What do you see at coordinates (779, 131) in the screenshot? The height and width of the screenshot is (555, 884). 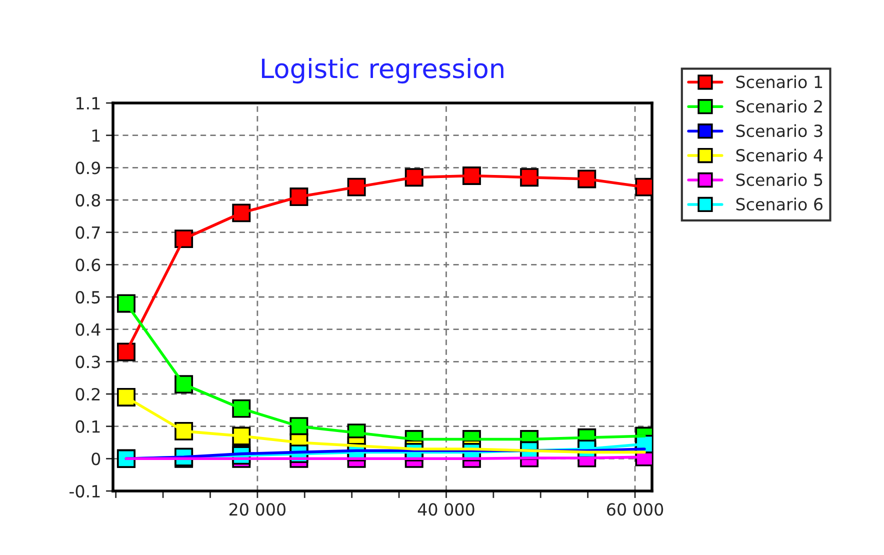 I see `legend-label: Scenario 3` at bounding box center [779, 131].